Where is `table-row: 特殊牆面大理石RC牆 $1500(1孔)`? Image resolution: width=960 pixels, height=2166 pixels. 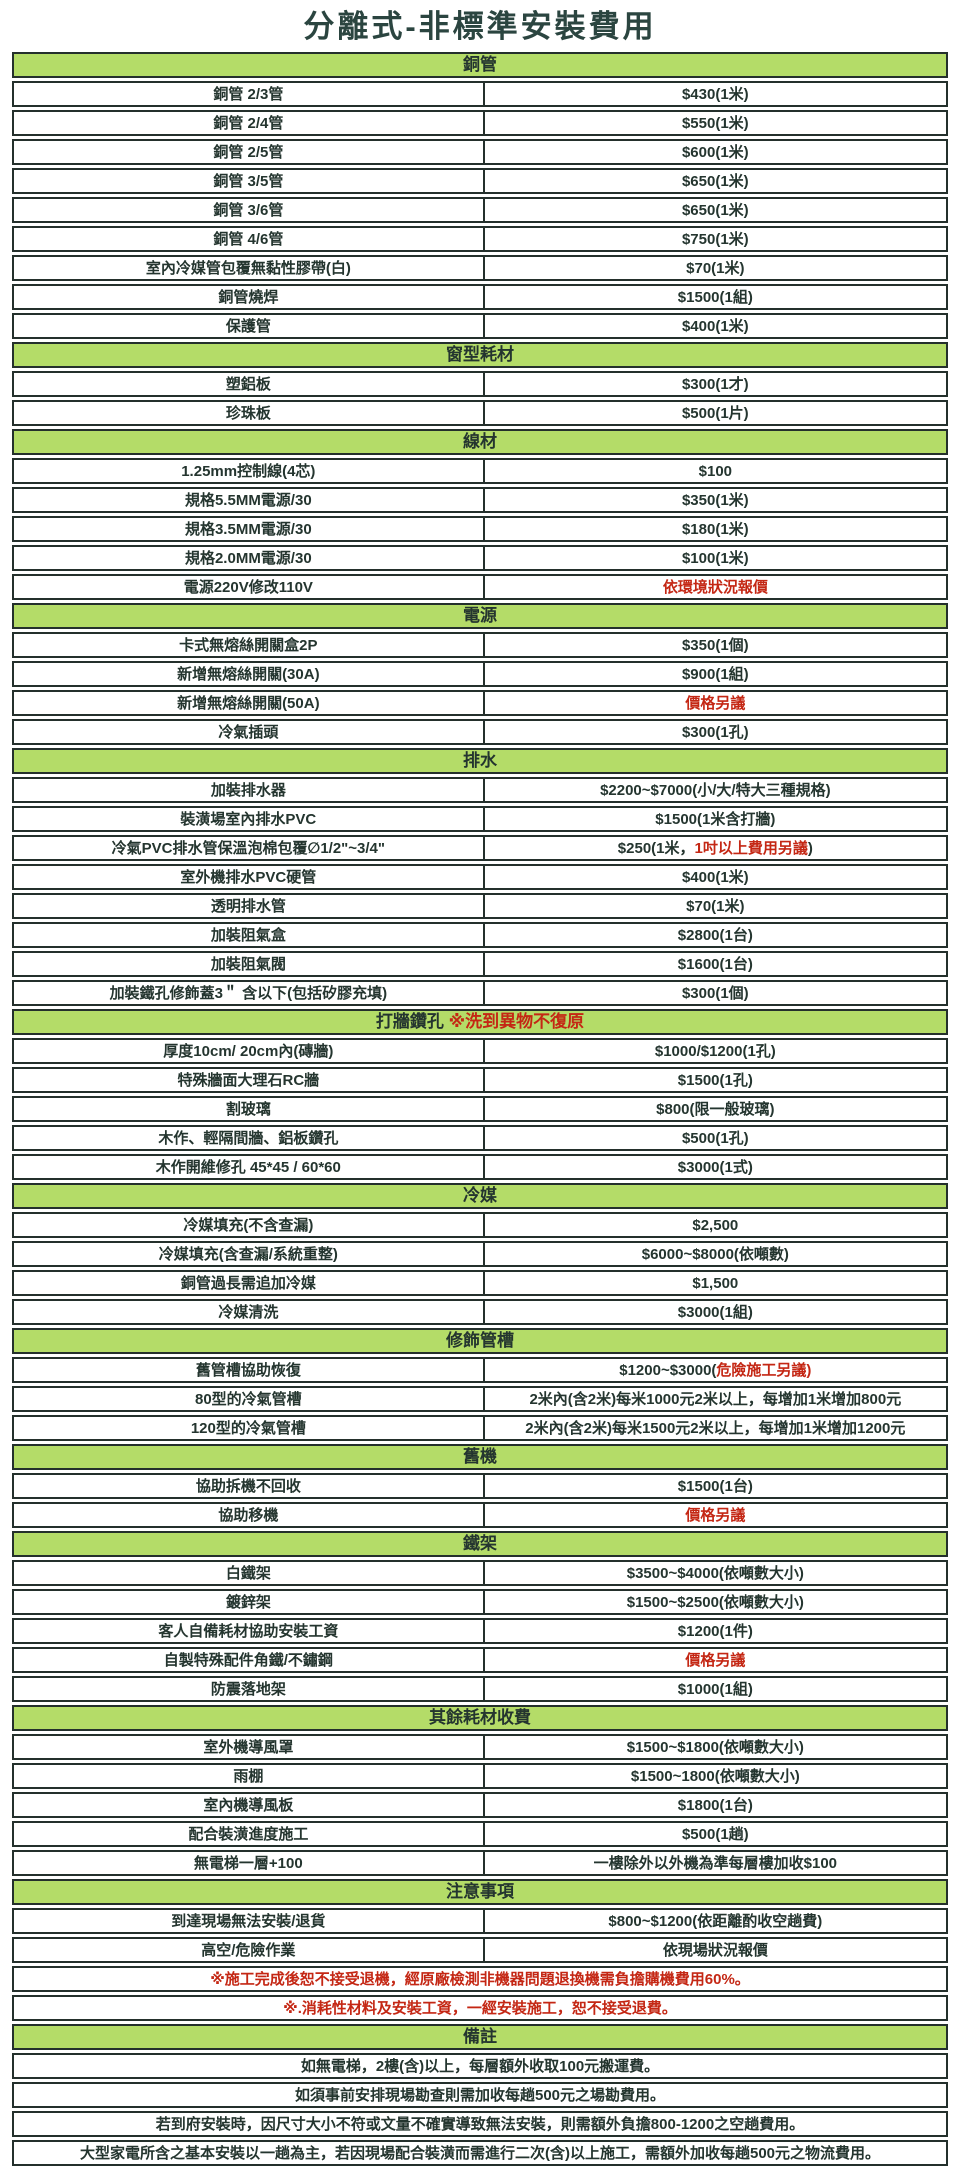 table-row: 特殊牆面大理石RC牆 $1500(1孔) is located at coordinates (480, 1080).